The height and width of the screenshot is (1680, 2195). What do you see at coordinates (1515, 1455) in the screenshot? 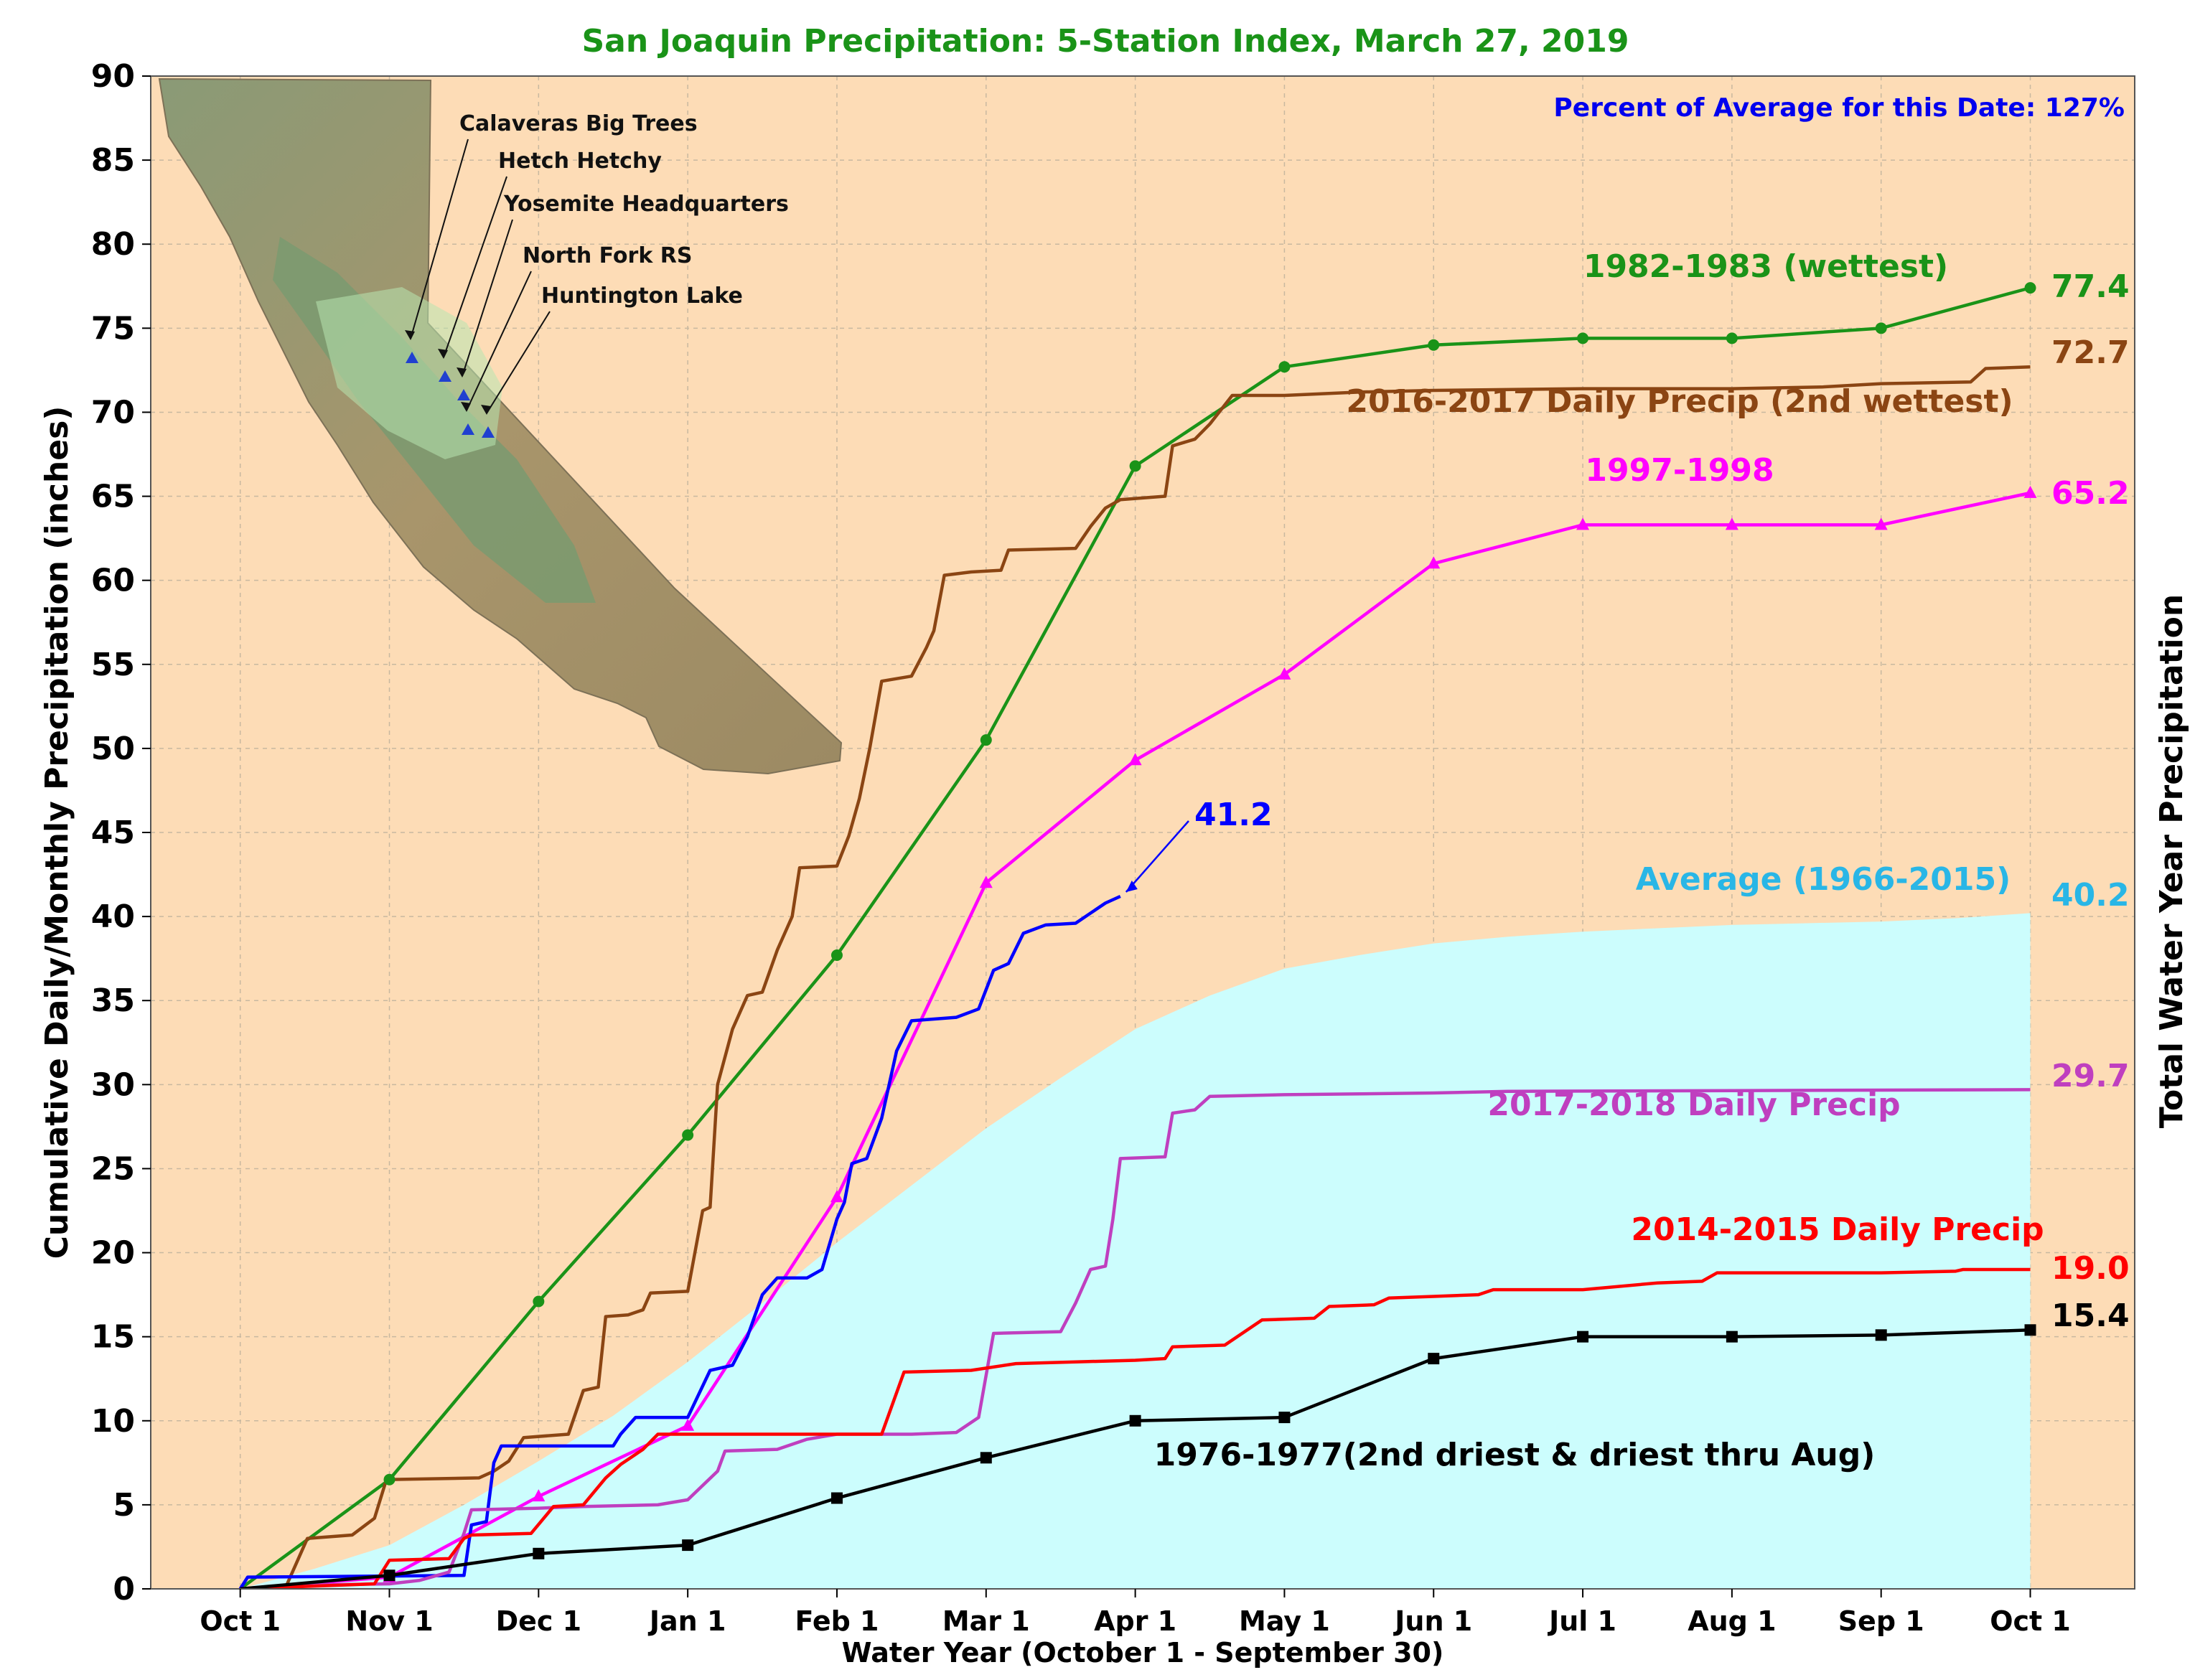
I see `series-name-label: 1976-1977(2nd driest & driest thru Aug)` at bounding box center [1515, 1455].